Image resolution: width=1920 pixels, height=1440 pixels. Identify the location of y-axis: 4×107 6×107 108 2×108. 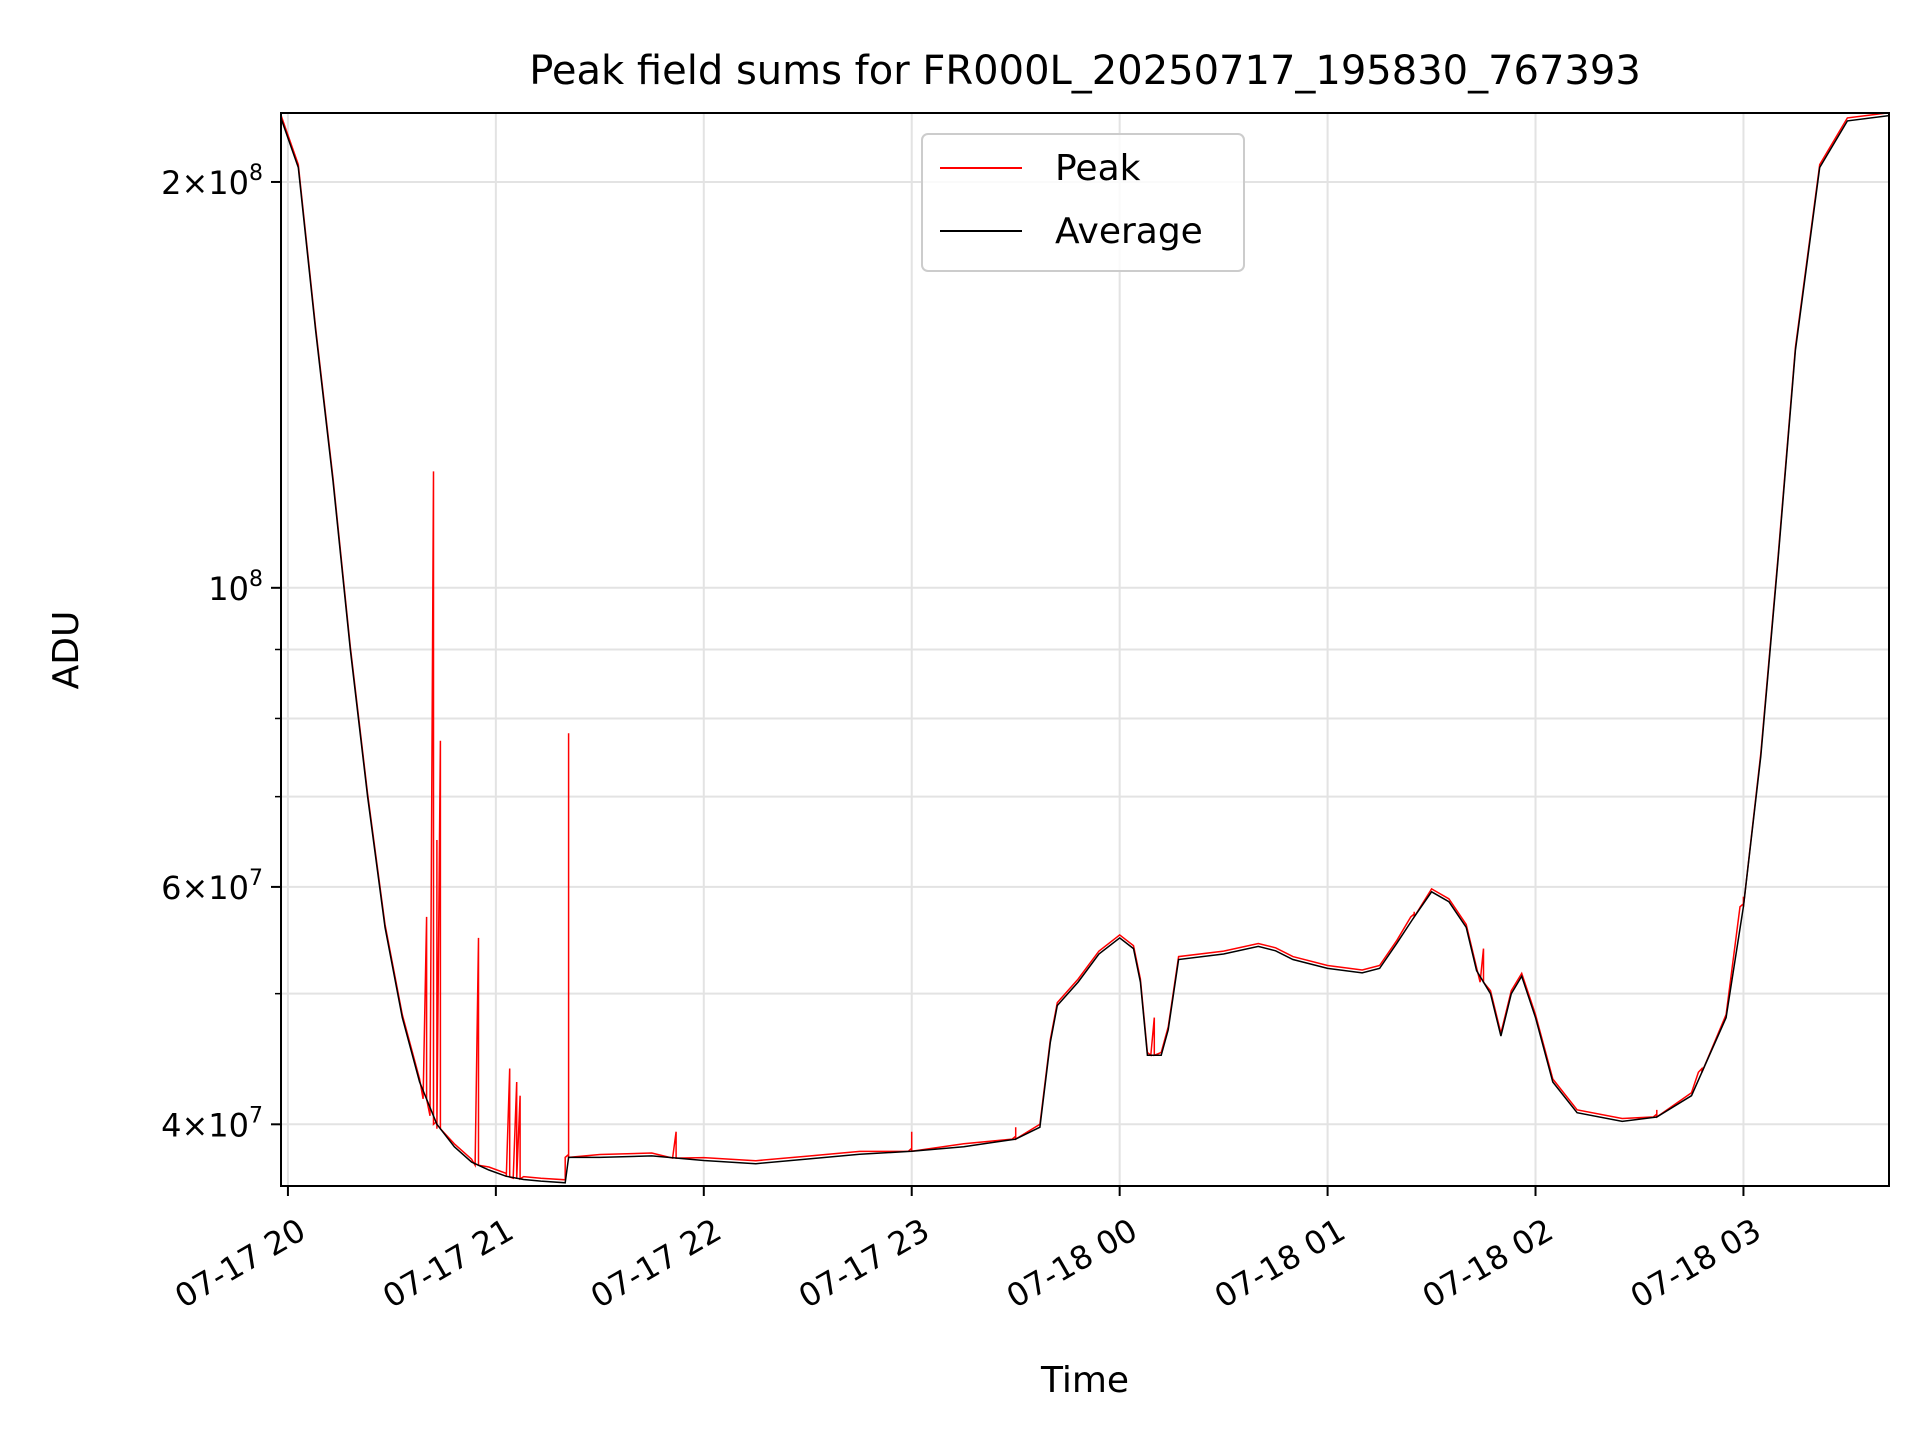
(221, 652).